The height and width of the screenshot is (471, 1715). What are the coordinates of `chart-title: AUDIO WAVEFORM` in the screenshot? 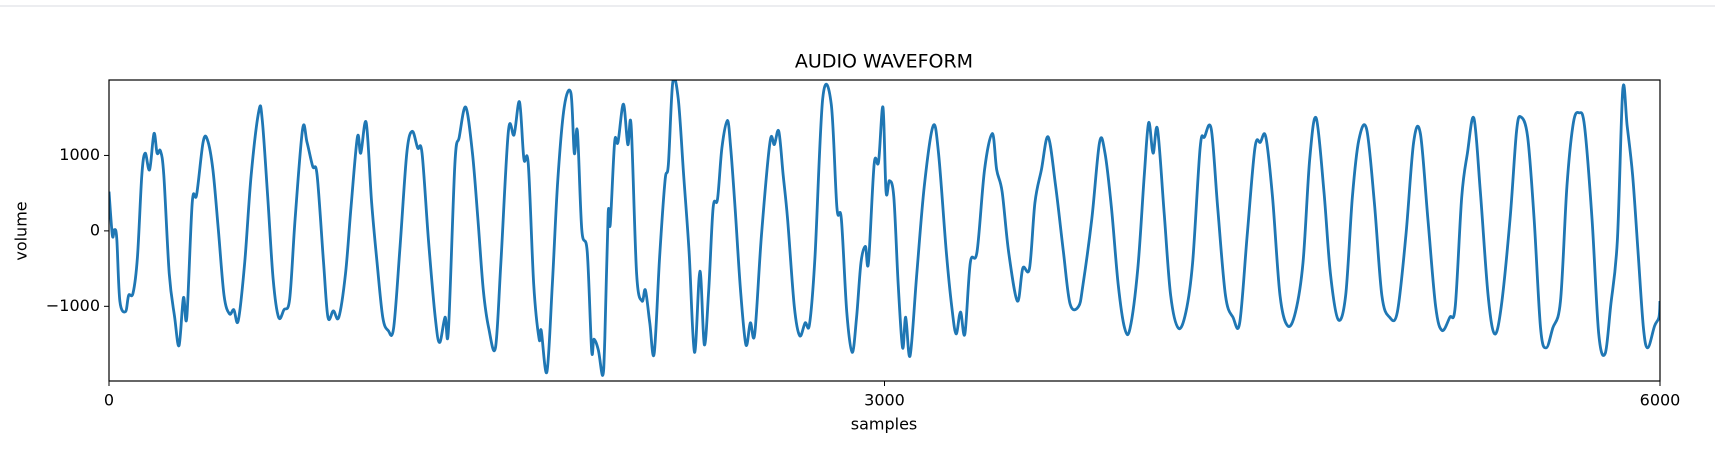 It's located at (884, 62).